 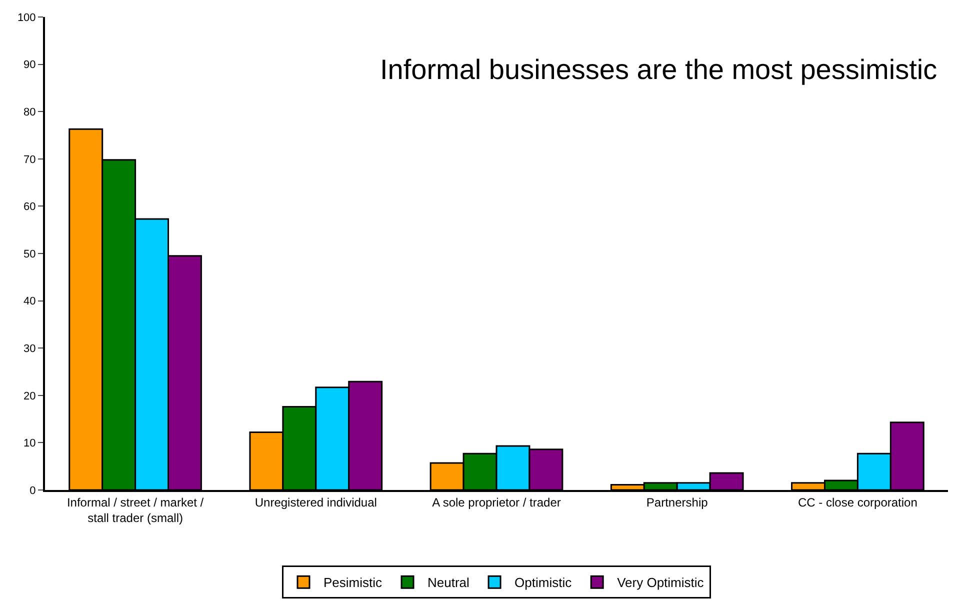 What do you see at coordinates (30, 65) in the screenshot?
I see `y-tick-label: 90` at bounding box center [30, 65].